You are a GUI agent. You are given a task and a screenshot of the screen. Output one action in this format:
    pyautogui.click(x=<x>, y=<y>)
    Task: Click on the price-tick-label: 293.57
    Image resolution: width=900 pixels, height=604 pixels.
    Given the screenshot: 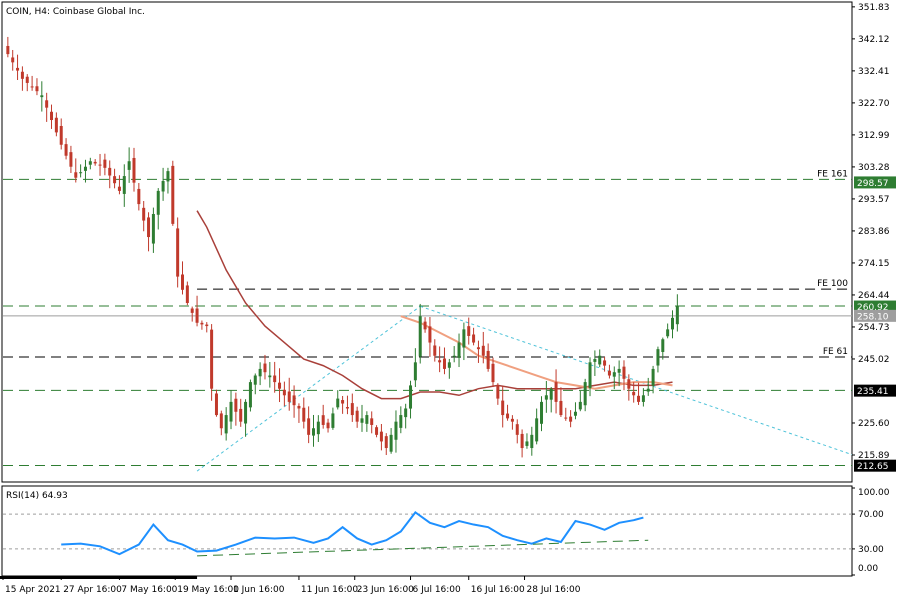 What is the action you would take?
    pyautogui.click(x=874, y=200)
    